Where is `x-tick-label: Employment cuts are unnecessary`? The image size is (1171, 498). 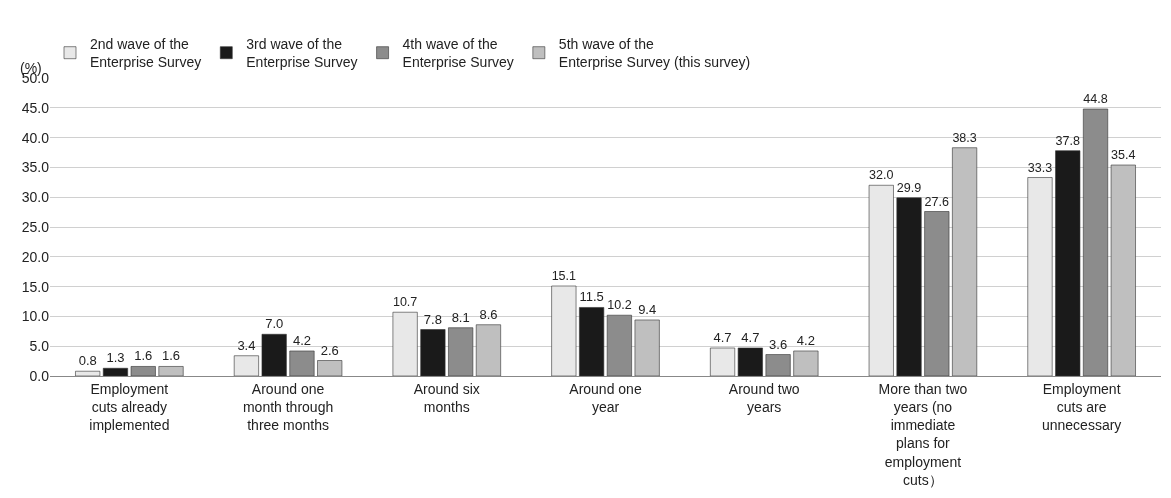 x-tick-label: Employment cuts are unnecessary is located at coordinates (1081, 407).